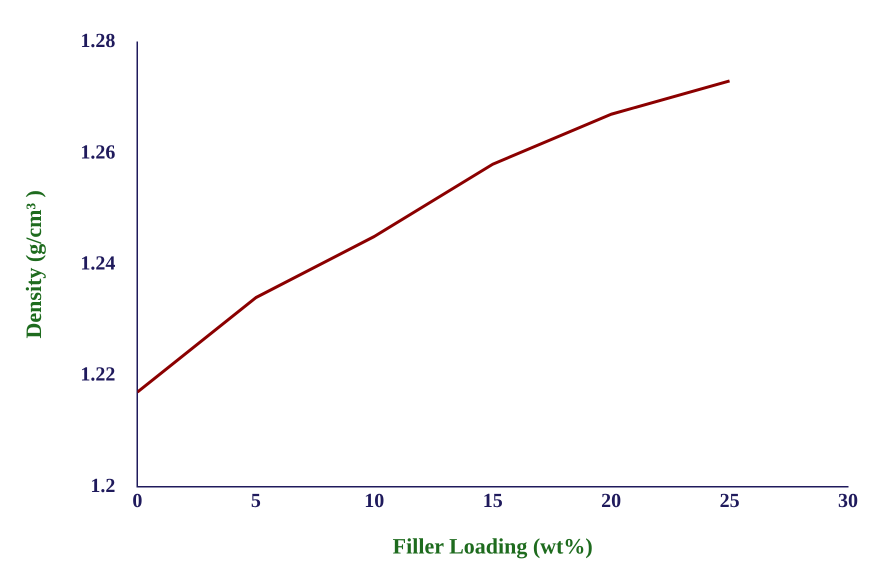 Image resolution: width=878 pixels, height=580 pixels. Describe the element at coordinates (492, 545) in the screenshot. I see `x-axis-title: Filler Loading (wt%)` at that location.